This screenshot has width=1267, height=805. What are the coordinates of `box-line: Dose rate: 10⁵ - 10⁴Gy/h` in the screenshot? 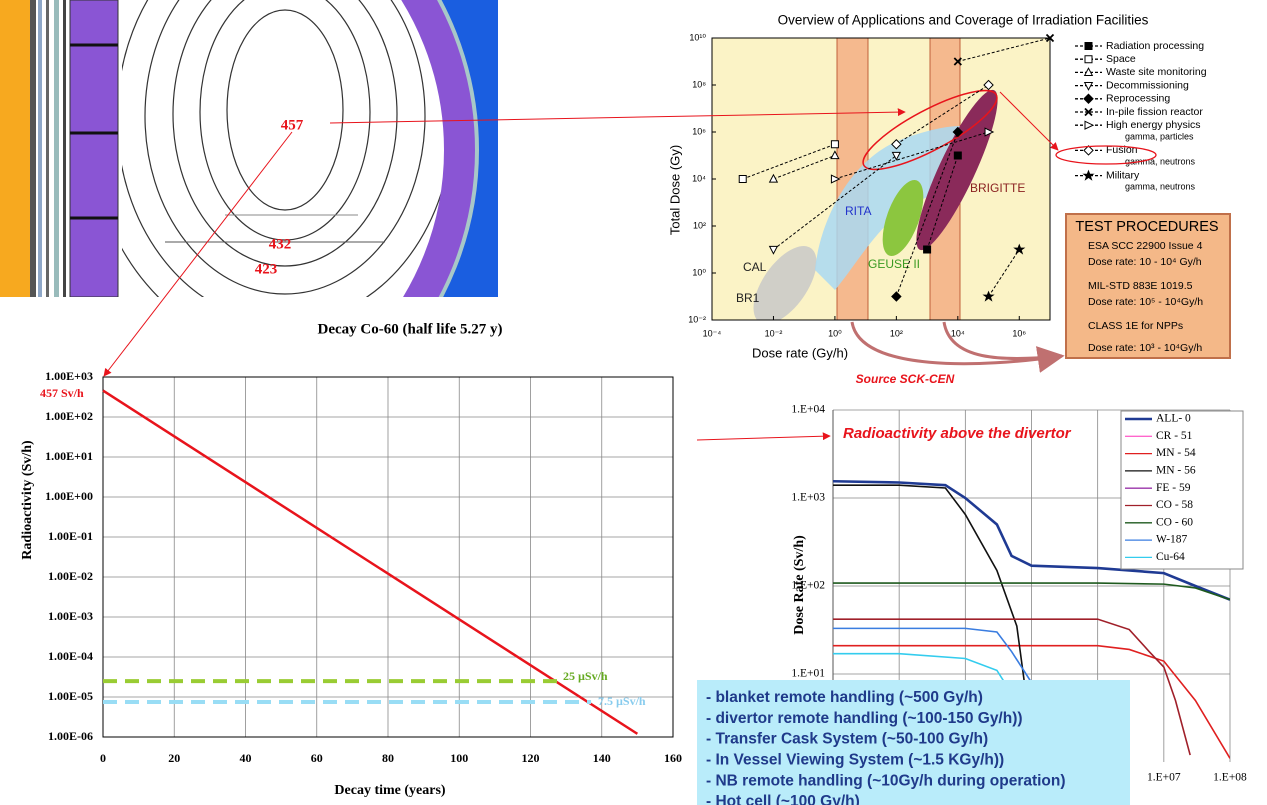 It's located at (1145, 302).